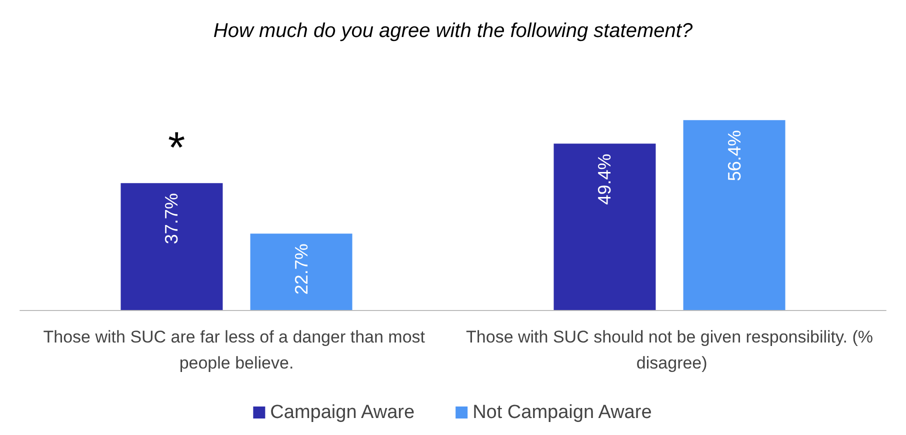 This screenshot has height=435, width=906. Describe the element at coordinates (604, 179) in the screenshot. I see `data-label: 49.4%` at that location.